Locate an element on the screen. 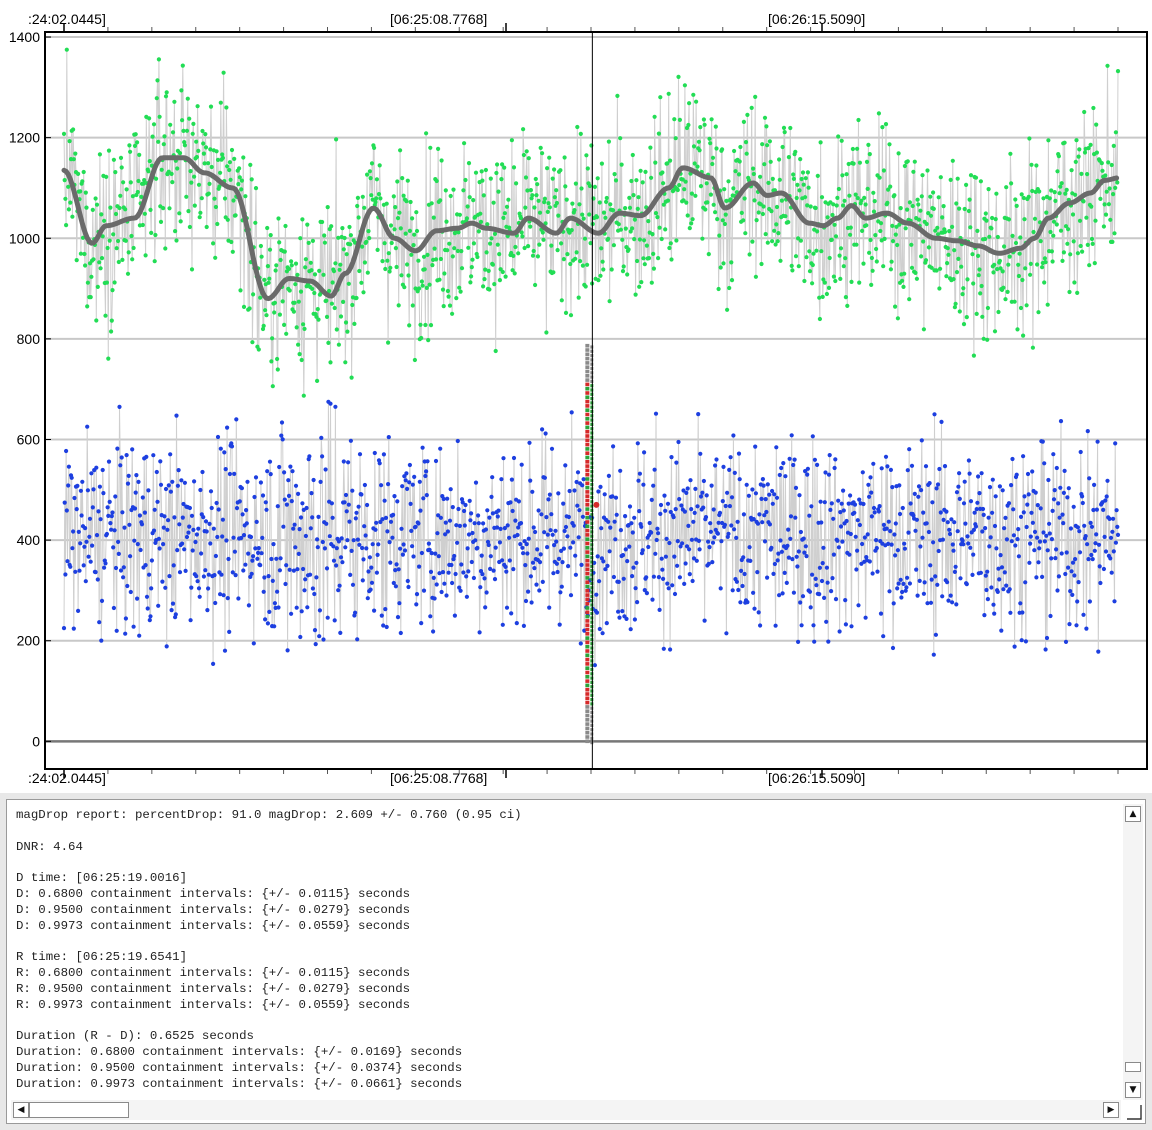 Image resolution: width=1152 pixels, height=1130 pixels. left-arrow-icon: ◀ is located at coordinates (21, 1110).